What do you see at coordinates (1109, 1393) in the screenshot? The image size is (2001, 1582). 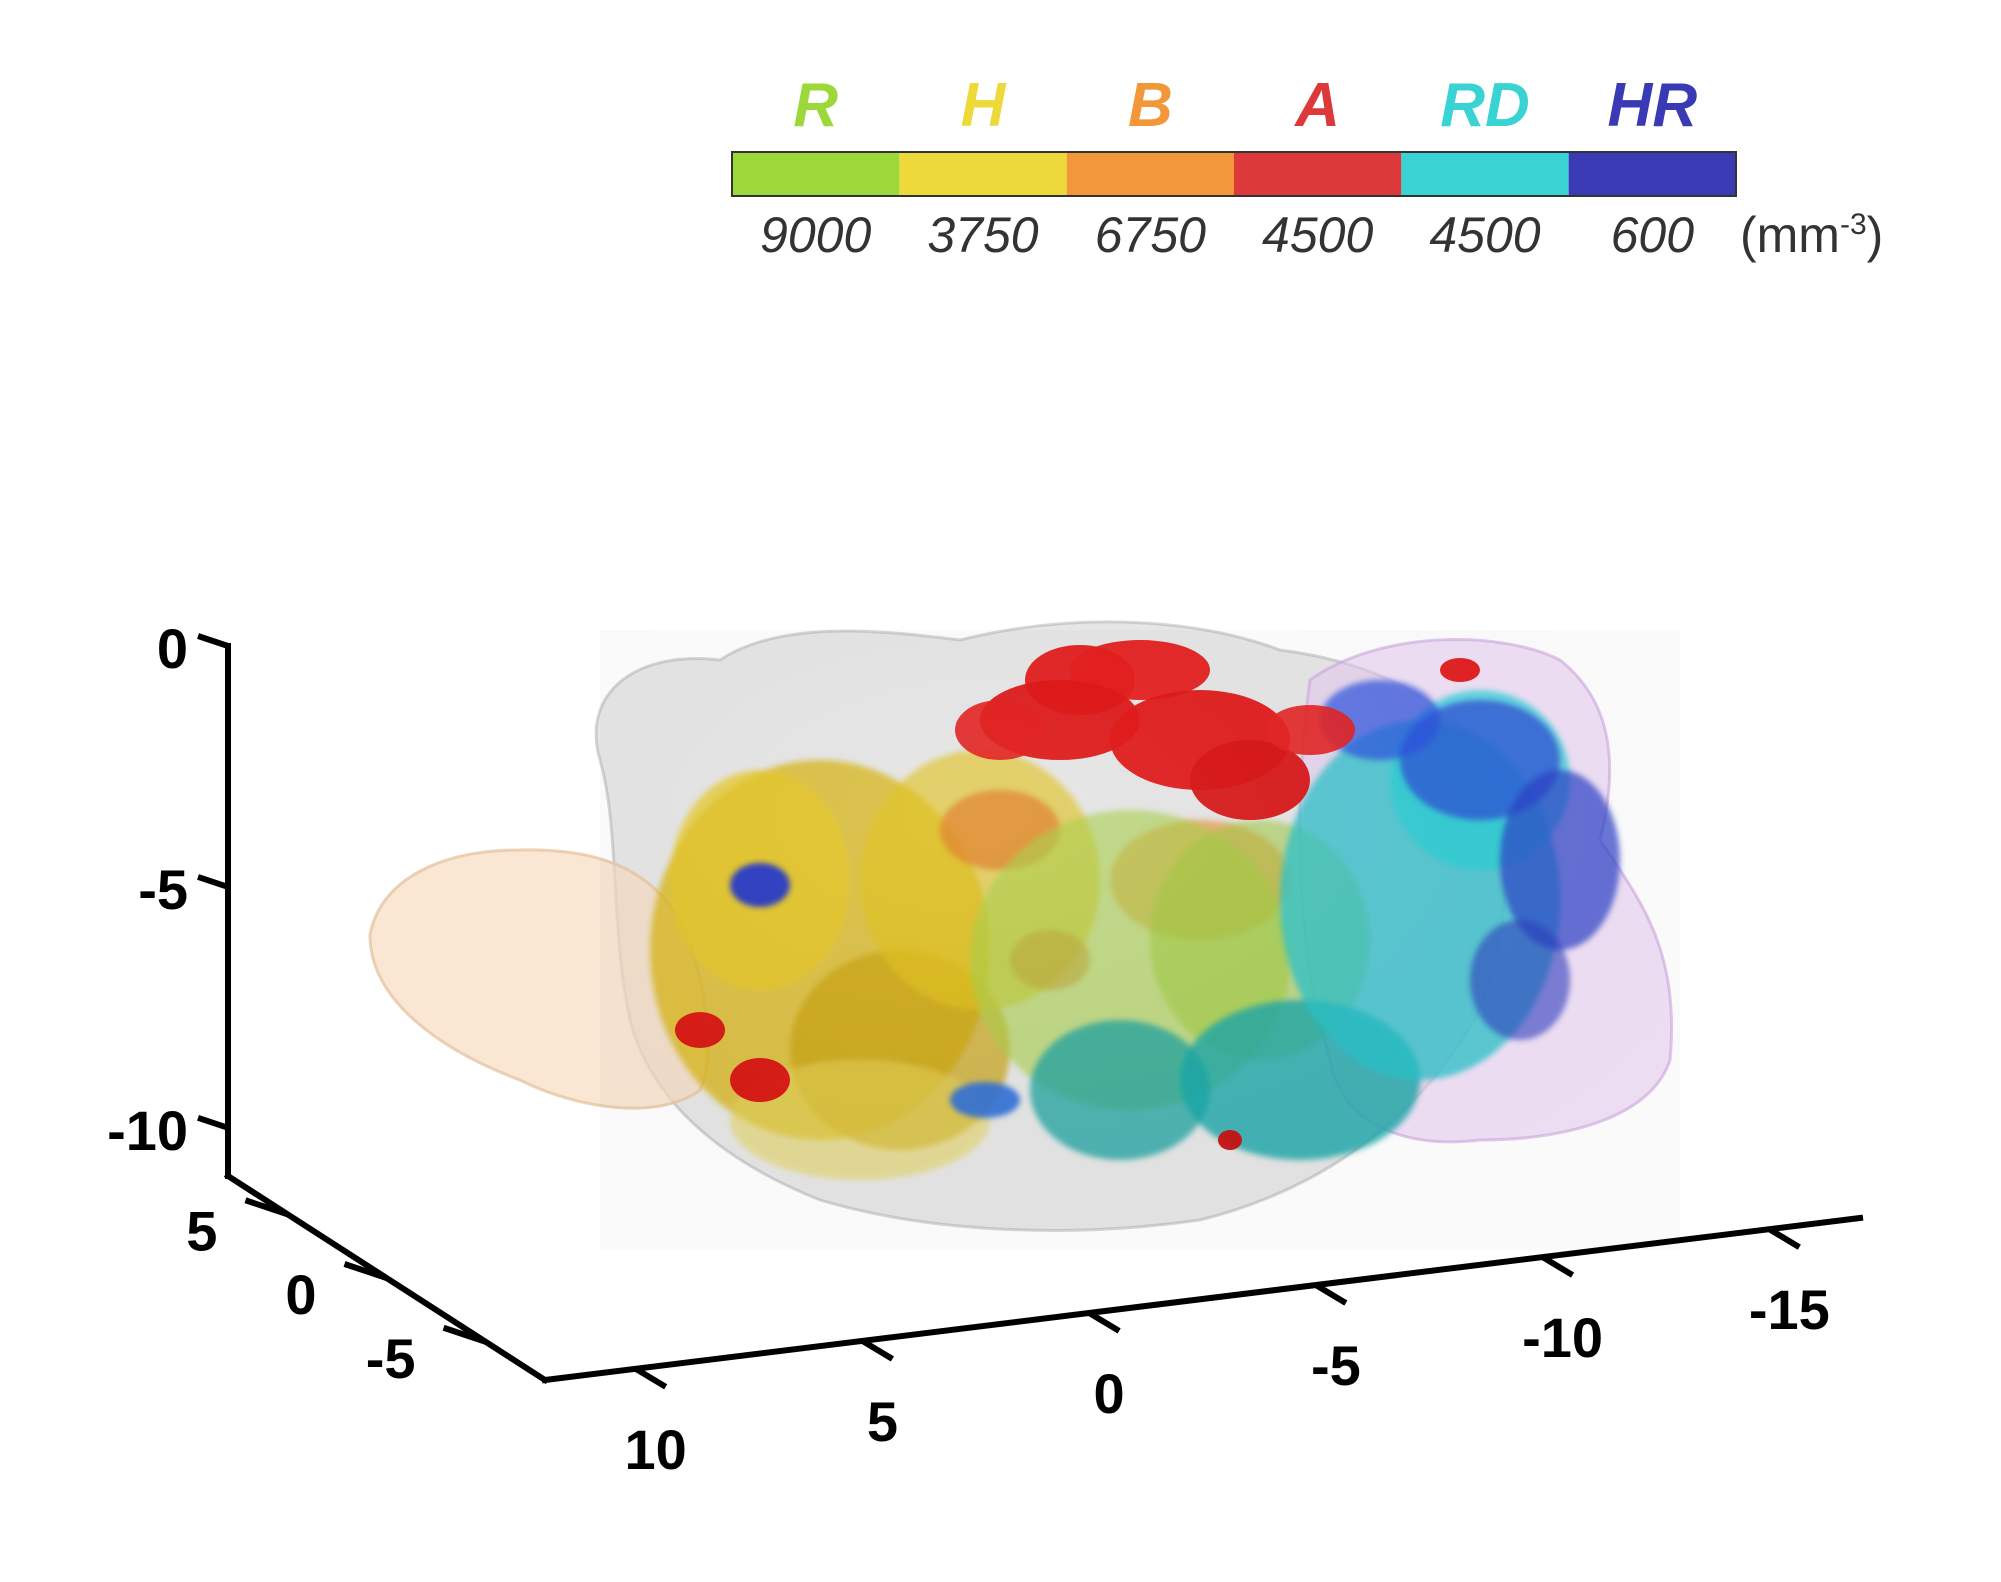 I see `x-tick-label-2: 0` at bounding box center [1109, 1393].